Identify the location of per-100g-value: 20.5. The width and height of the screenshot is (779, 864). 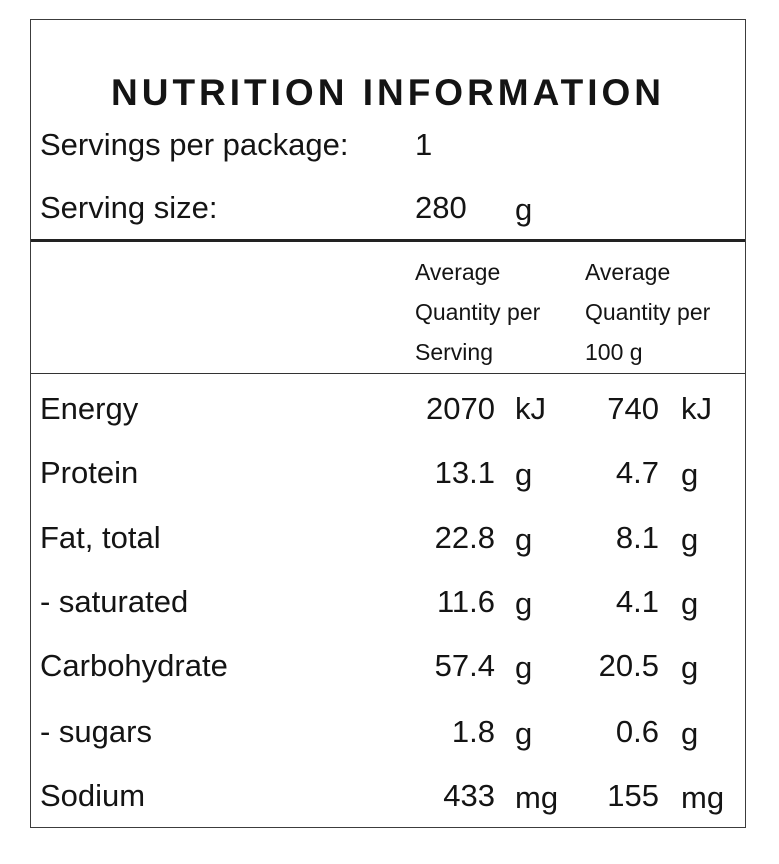
(628, 665).